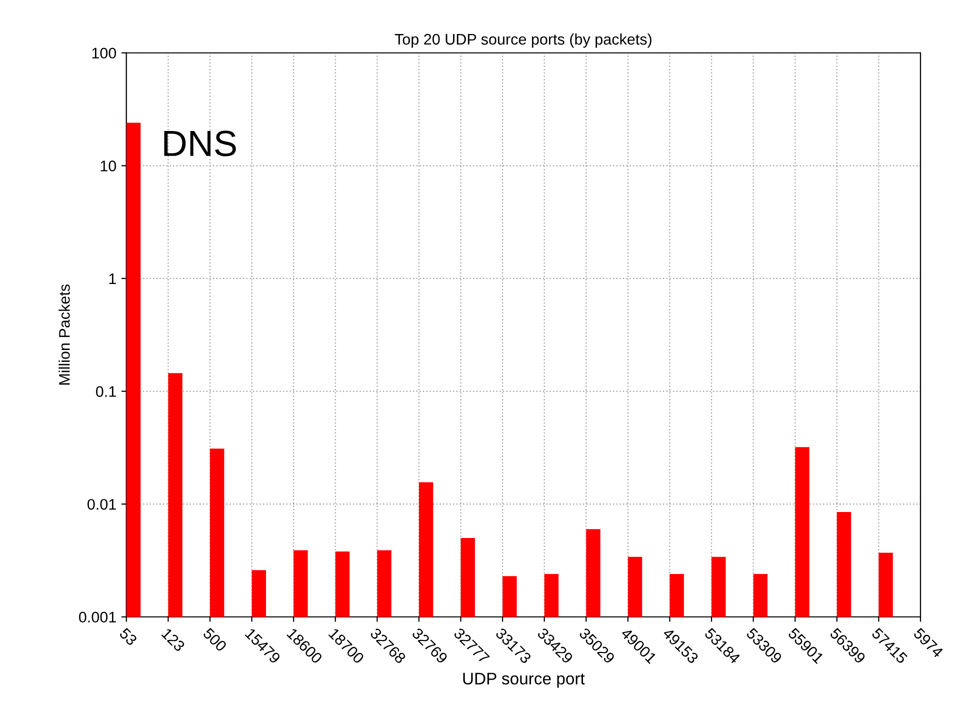  I want to click on y-tick-label: 100, so click(104, 53).